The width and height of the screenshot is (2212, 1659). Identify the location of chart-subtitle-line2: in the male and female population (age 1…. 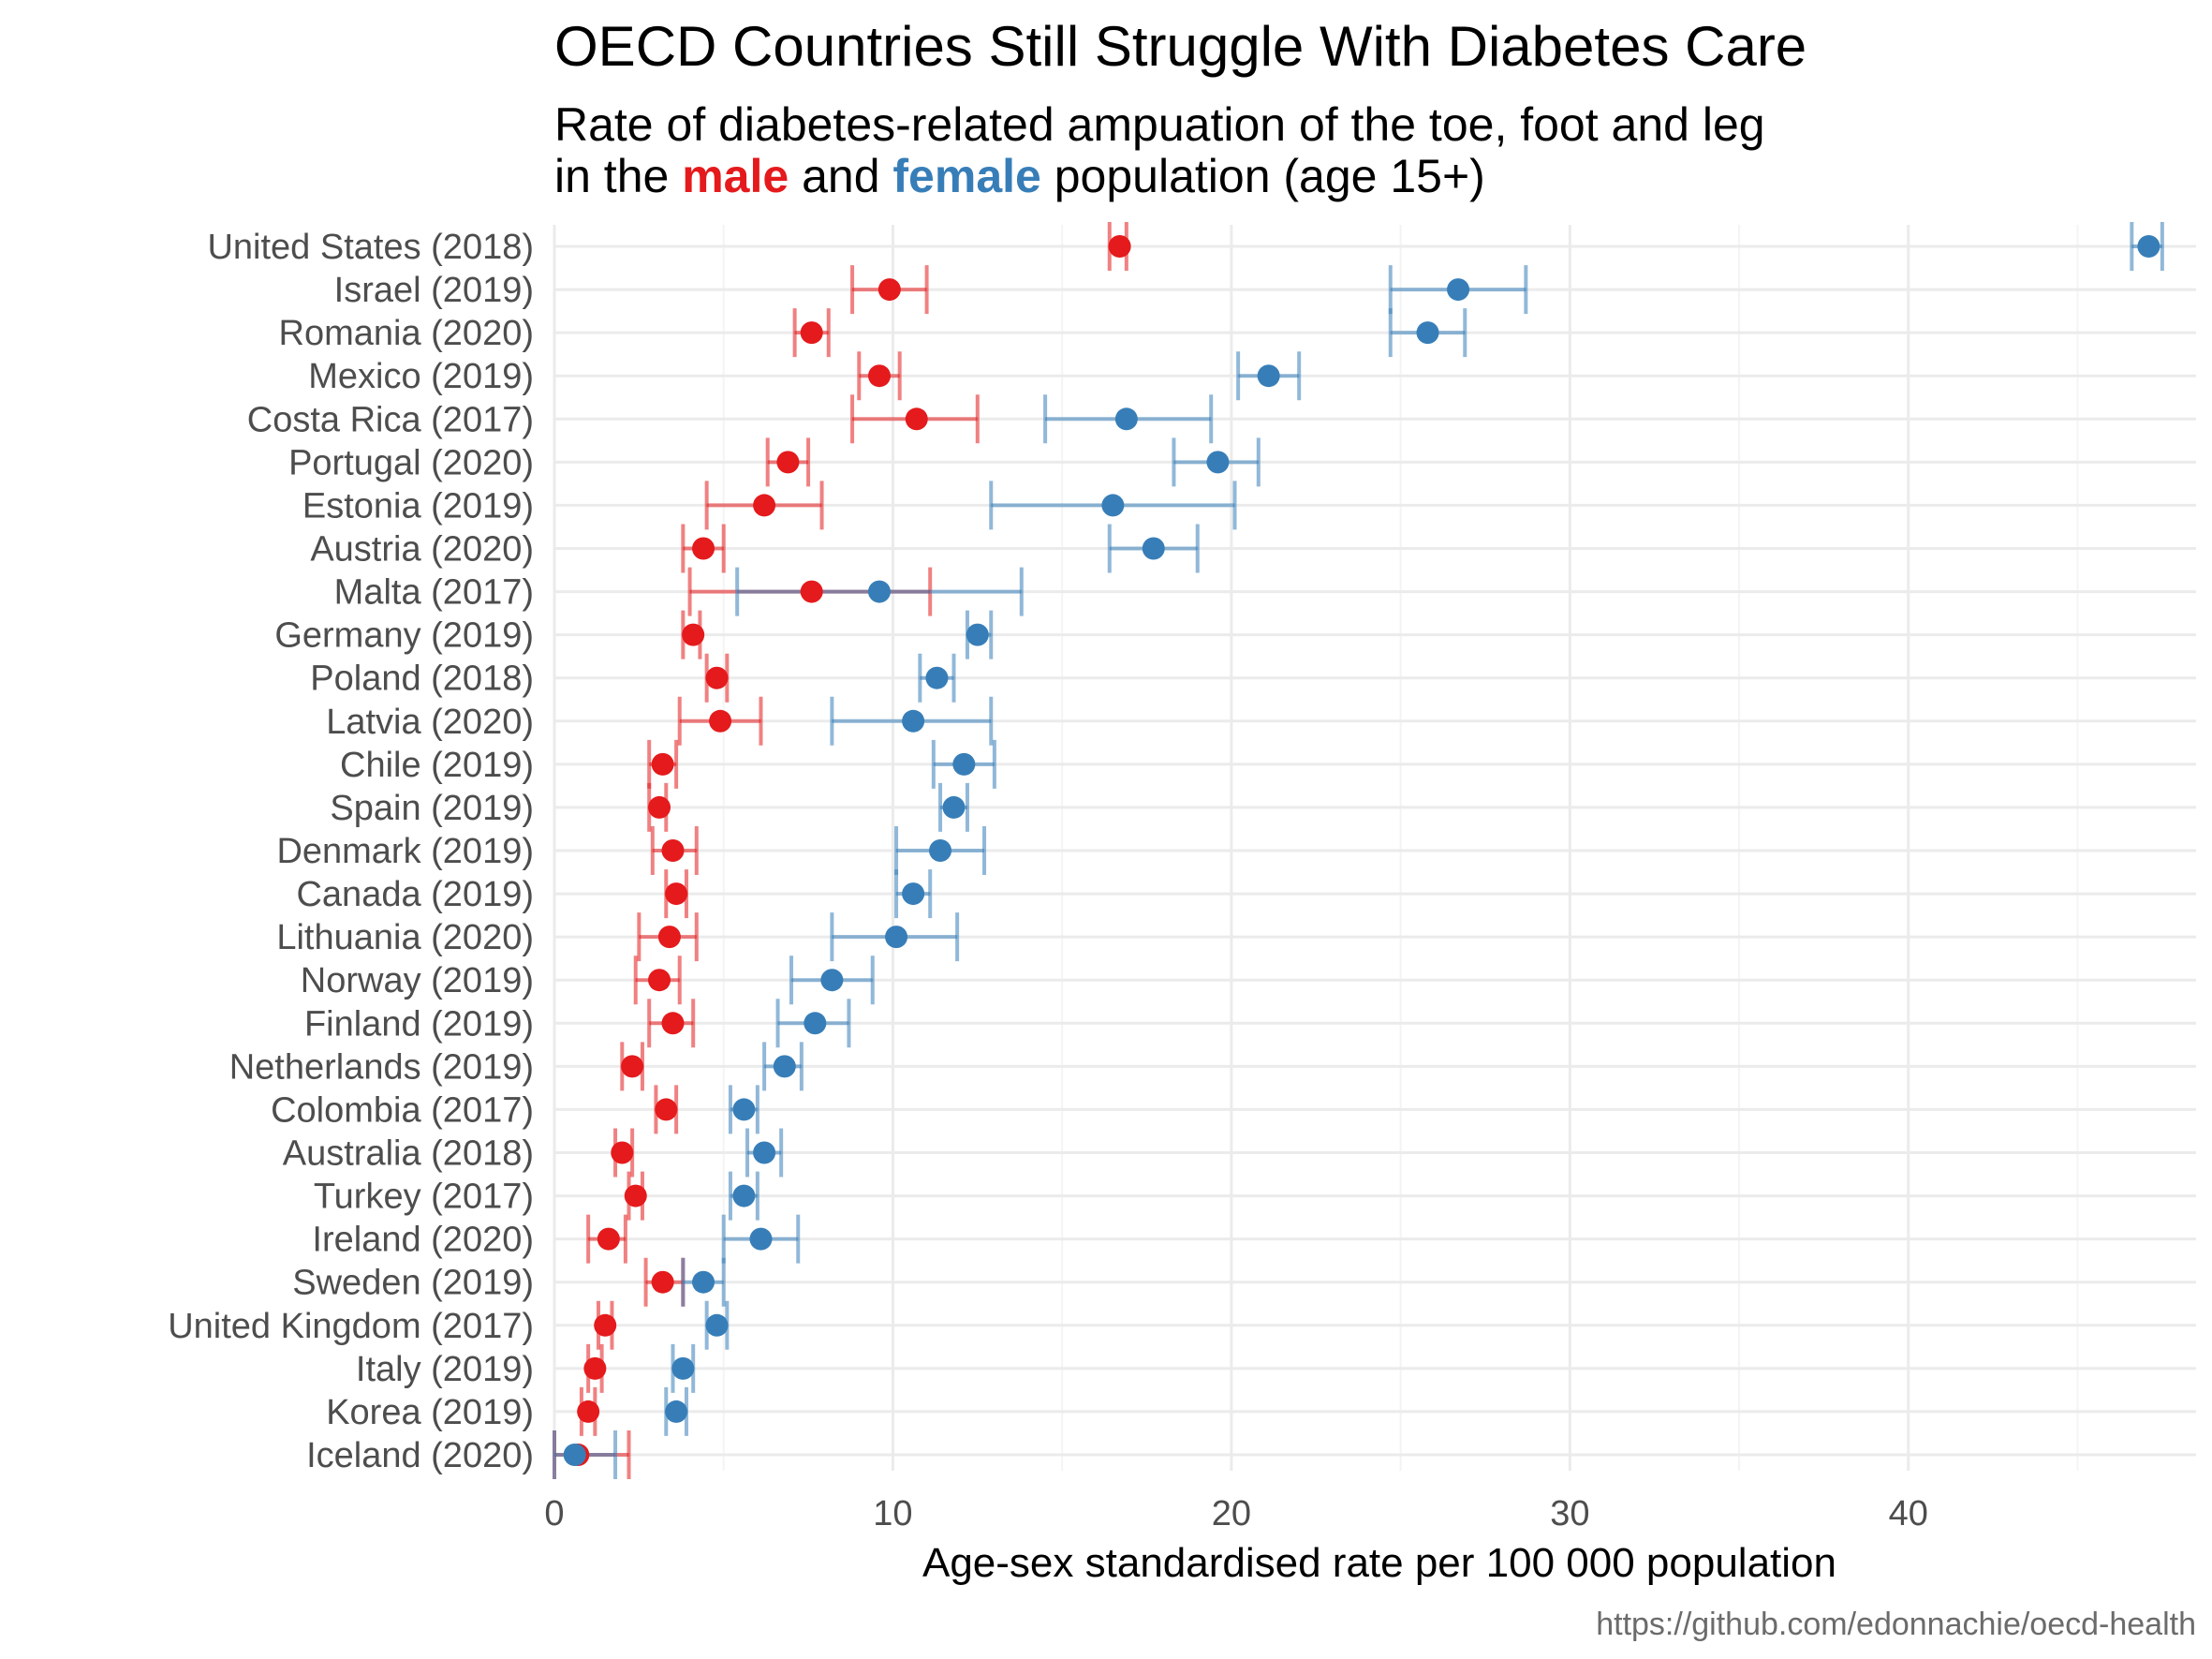
(1020, 176).